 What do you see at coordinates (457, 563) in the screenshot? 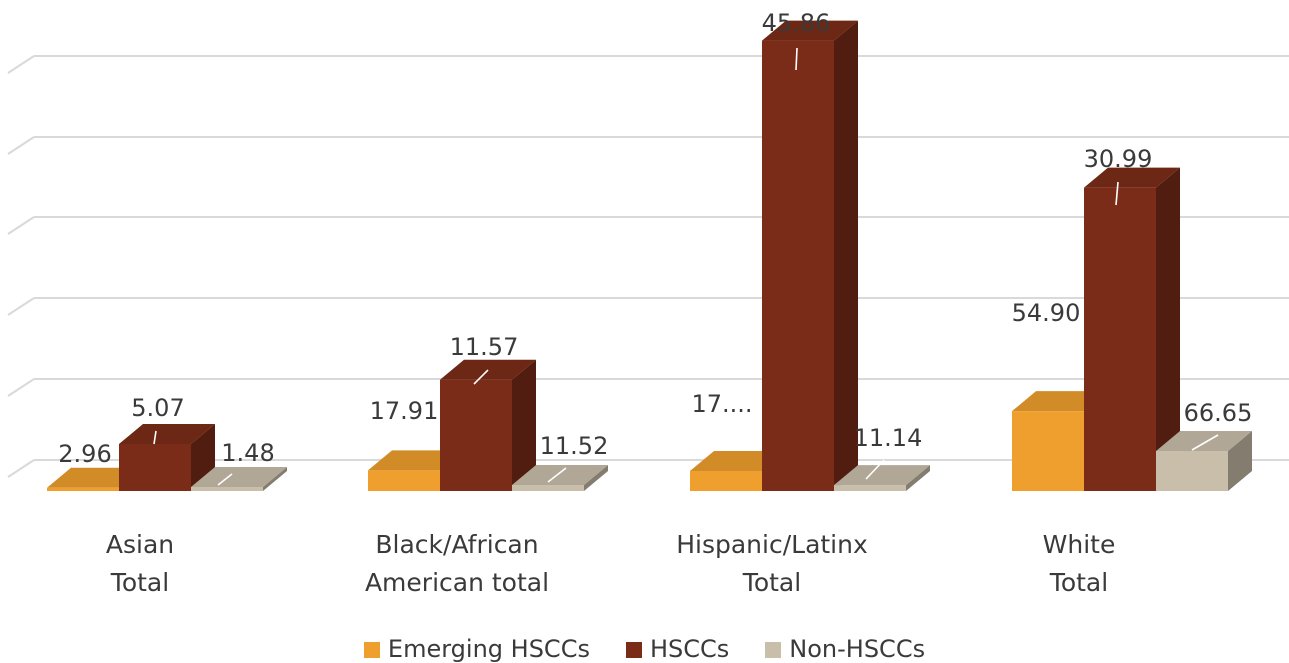
I see `category-label: Black/African American total` at bounding box center [457, 563].